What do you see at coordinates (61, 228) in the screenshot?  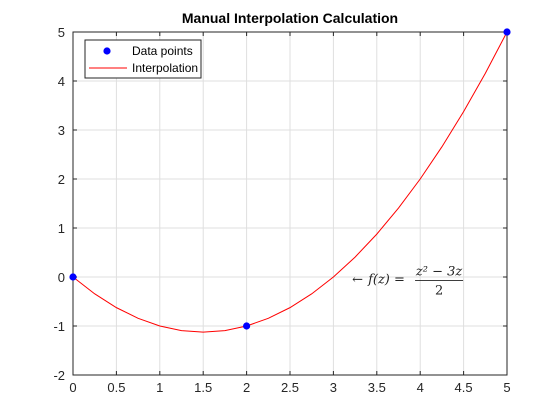 I see `y-tick-label: 1` at bounding box center [61, 228].